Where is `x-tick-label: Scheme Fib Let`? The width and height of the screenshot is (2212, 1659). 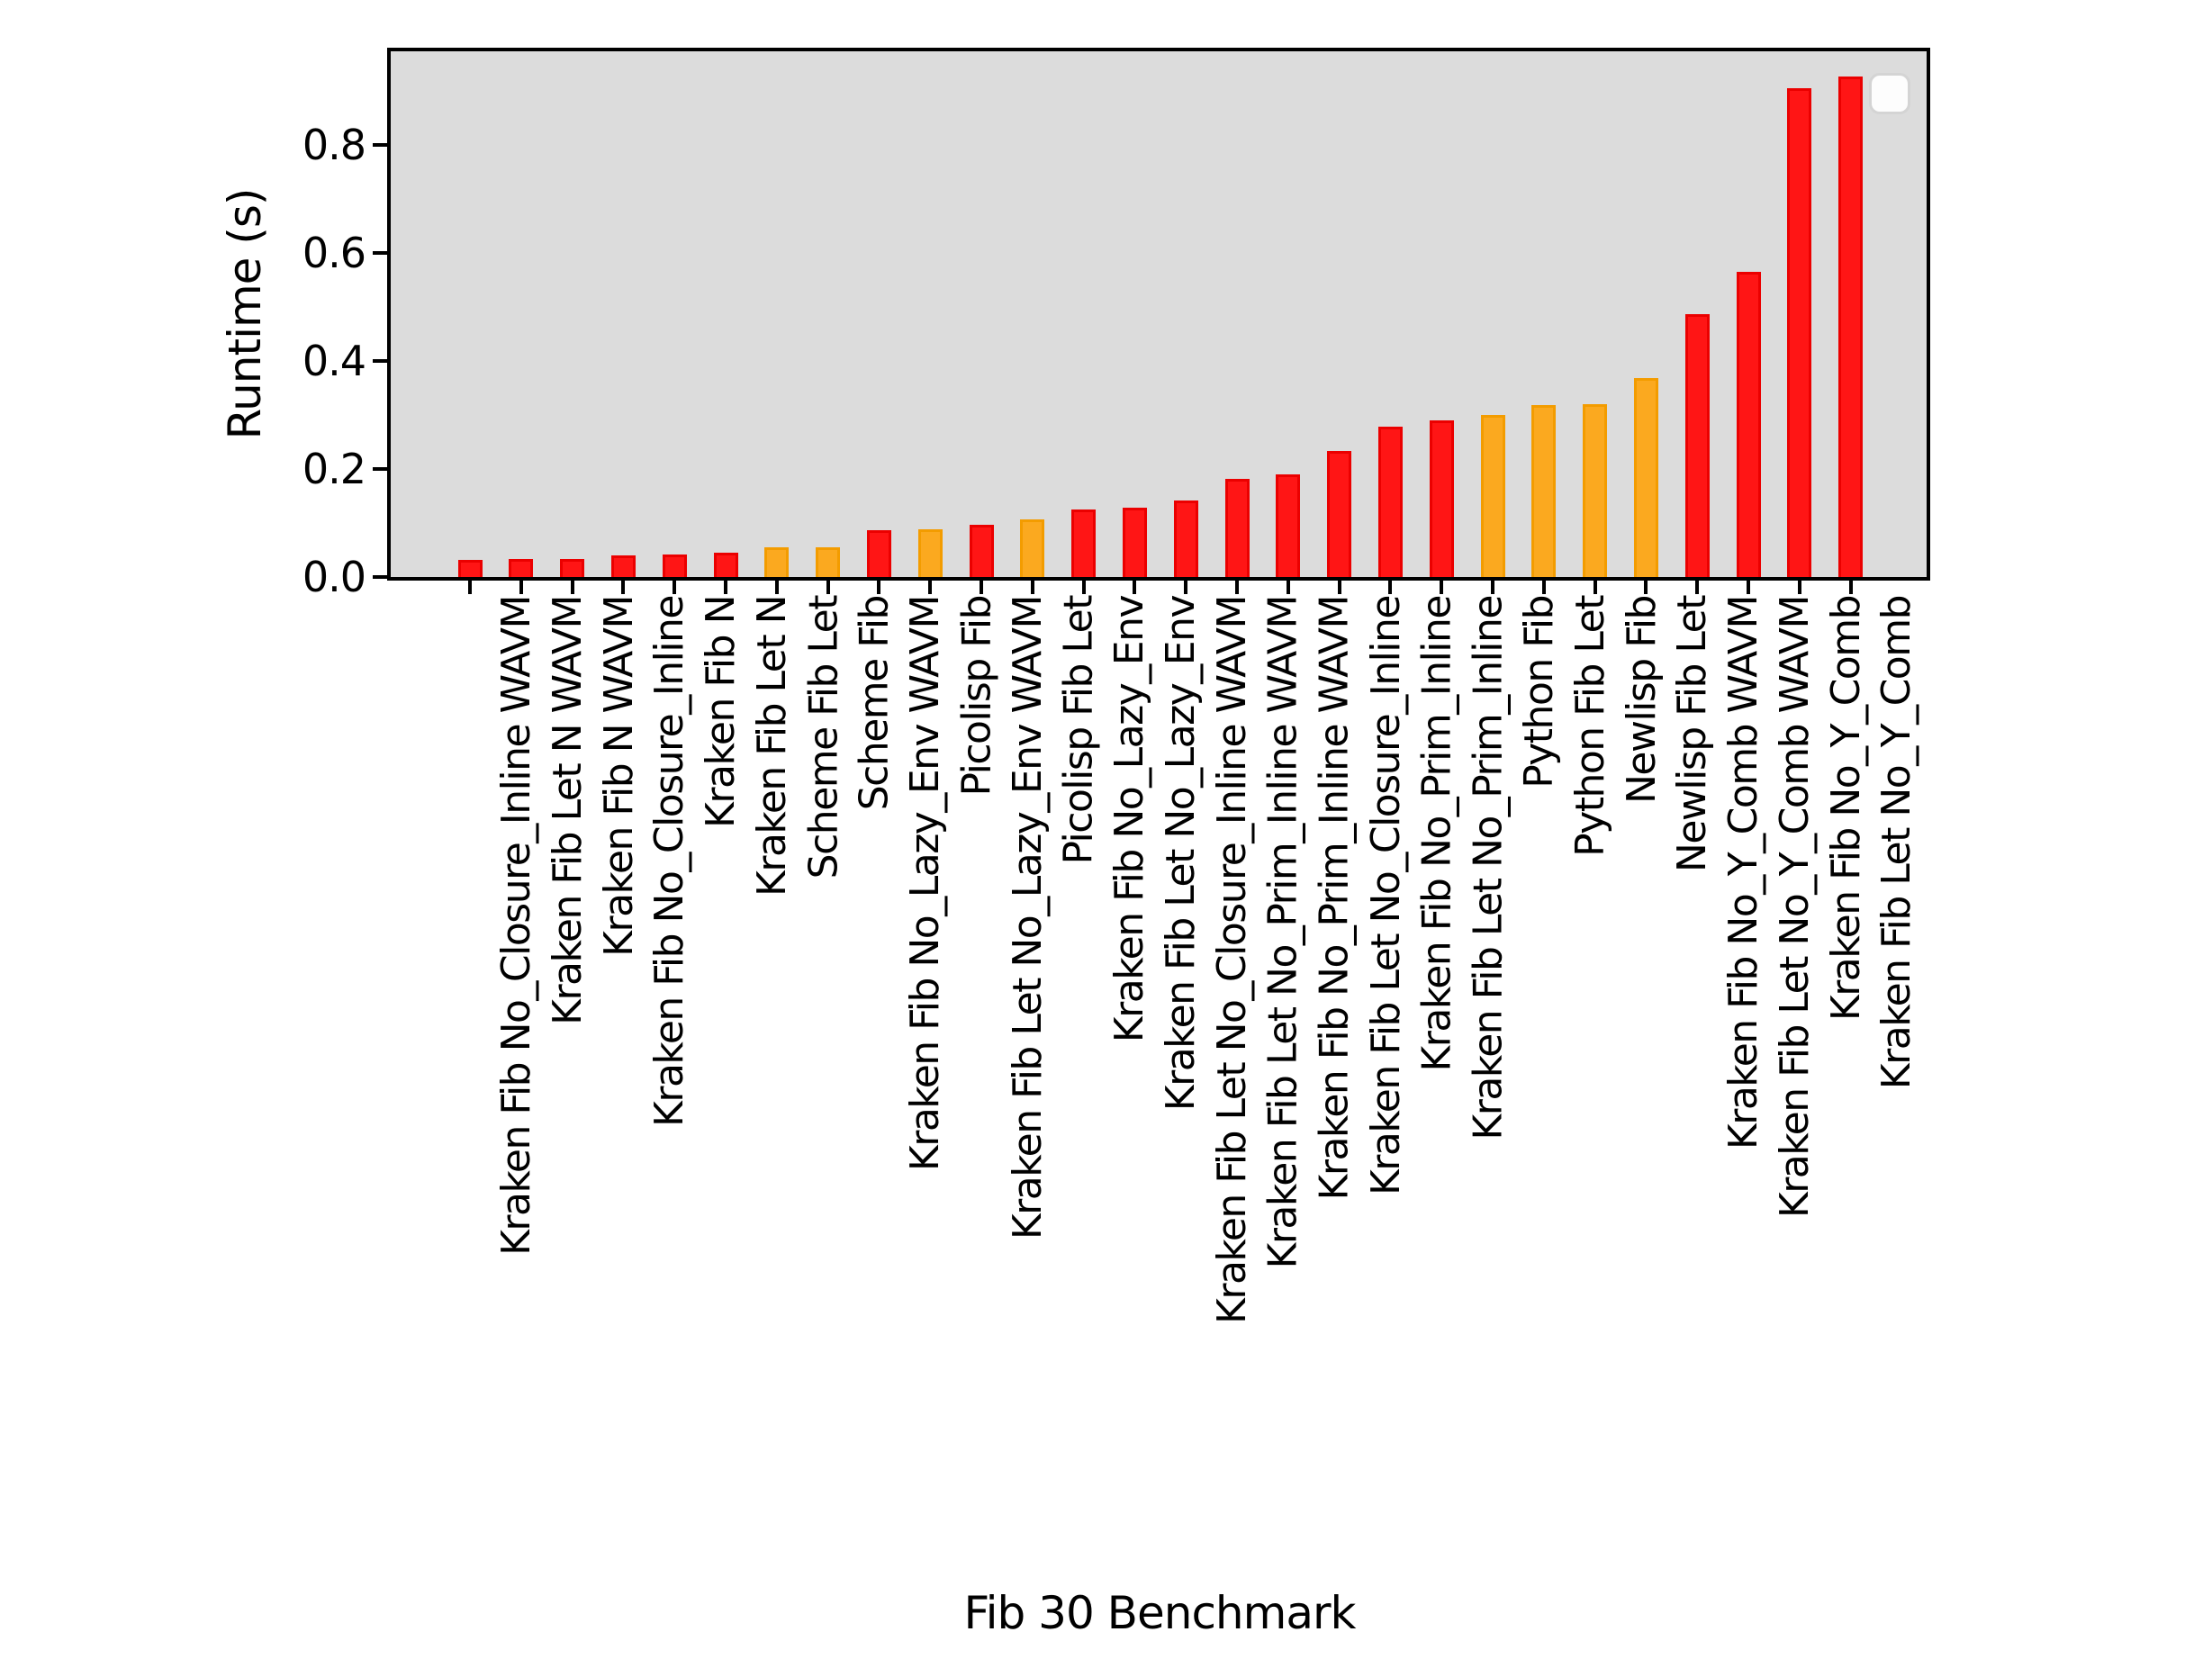
x-tick-label: Scheme Fib Let is located at coordinates (822, 737).